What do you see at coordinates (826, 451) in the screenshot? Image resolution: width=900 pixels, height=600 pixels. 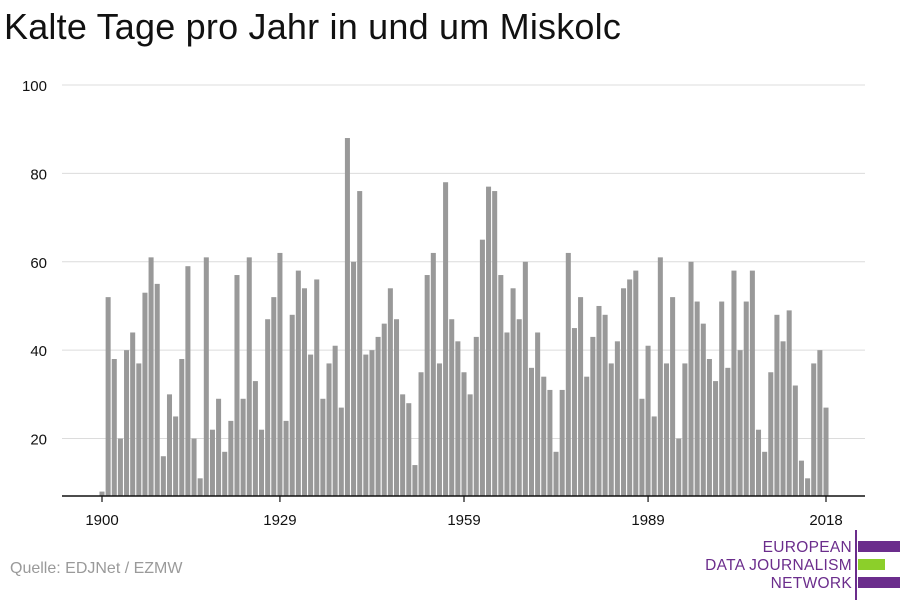 I see `bar-2018` at bounding box center [826, 451].